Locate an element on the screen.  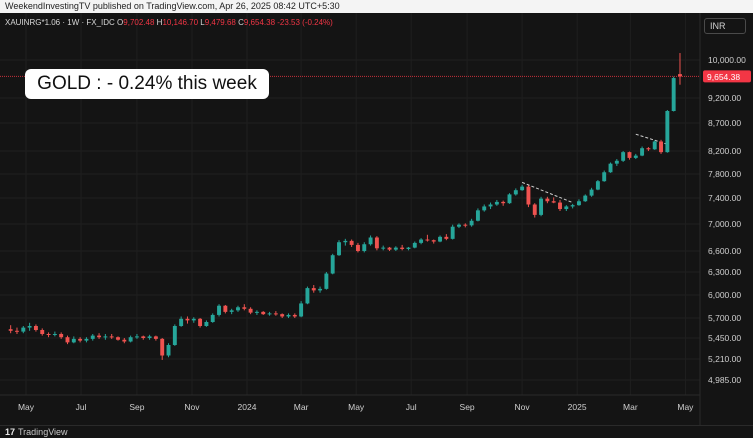
y-tick-label: 7,800.00 is located at coordinates (724, 174).